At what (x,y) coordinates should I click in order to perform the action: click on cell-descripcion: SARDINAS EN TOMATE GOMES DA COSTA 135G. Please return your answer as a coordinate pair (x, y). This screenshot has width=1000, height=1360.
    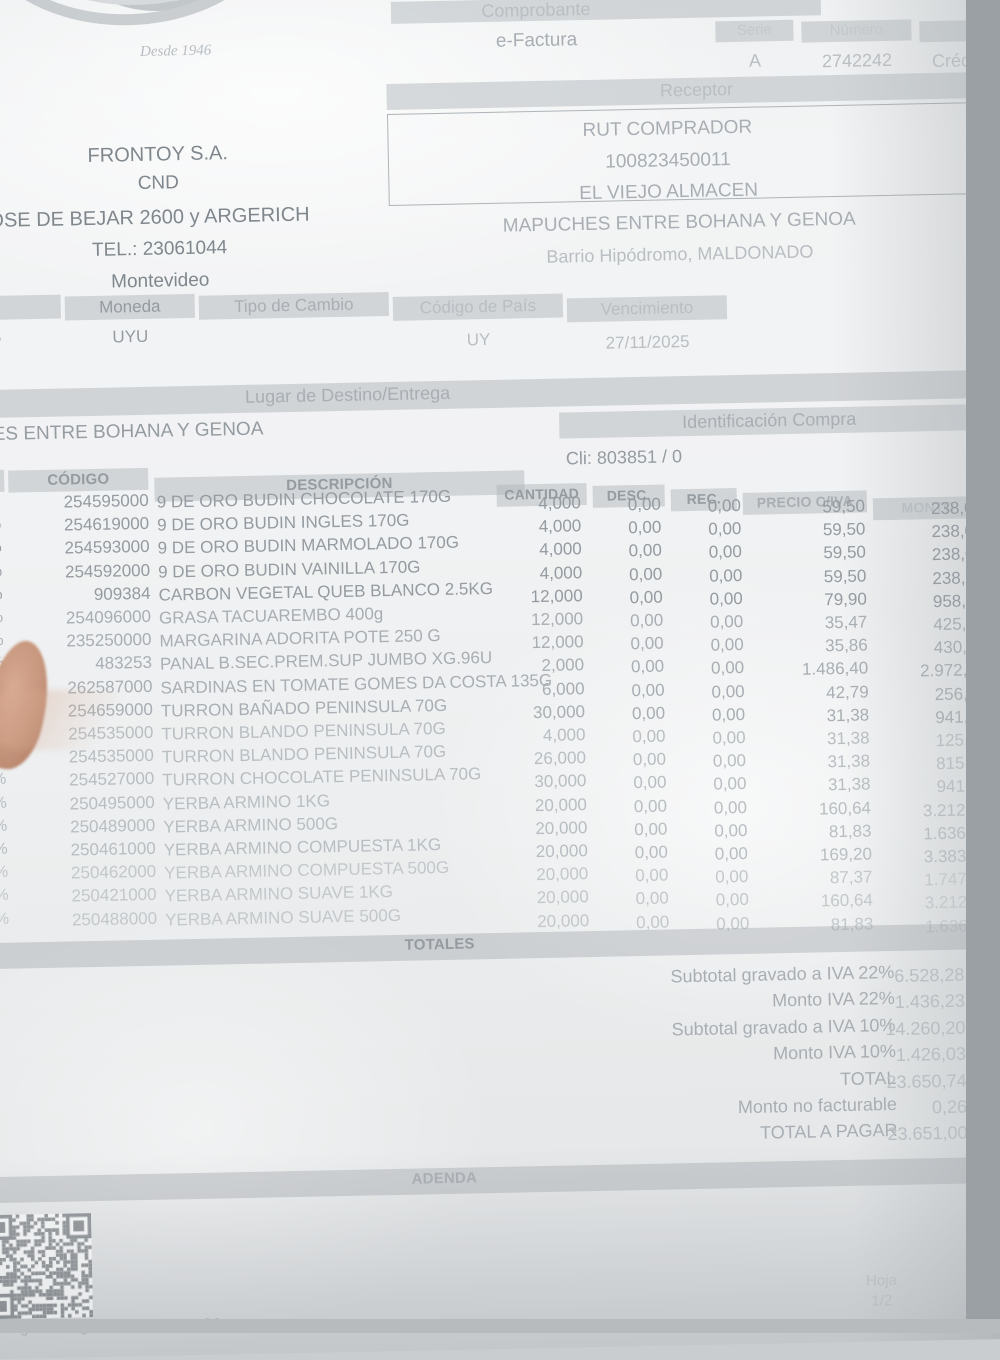
    Looking at the image, I should click on (356, 684).